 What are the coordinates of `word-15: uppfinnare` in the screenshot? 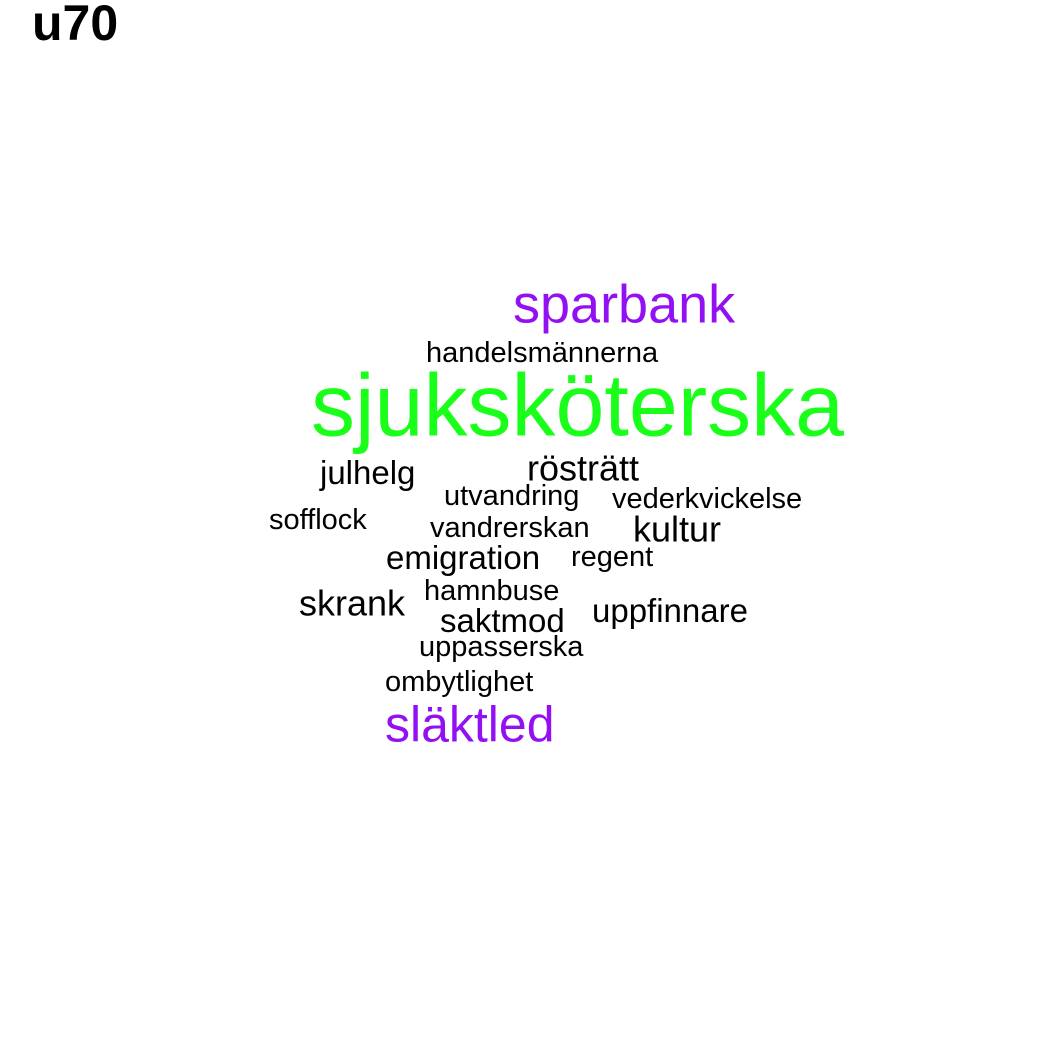 It's located at (670, 610).